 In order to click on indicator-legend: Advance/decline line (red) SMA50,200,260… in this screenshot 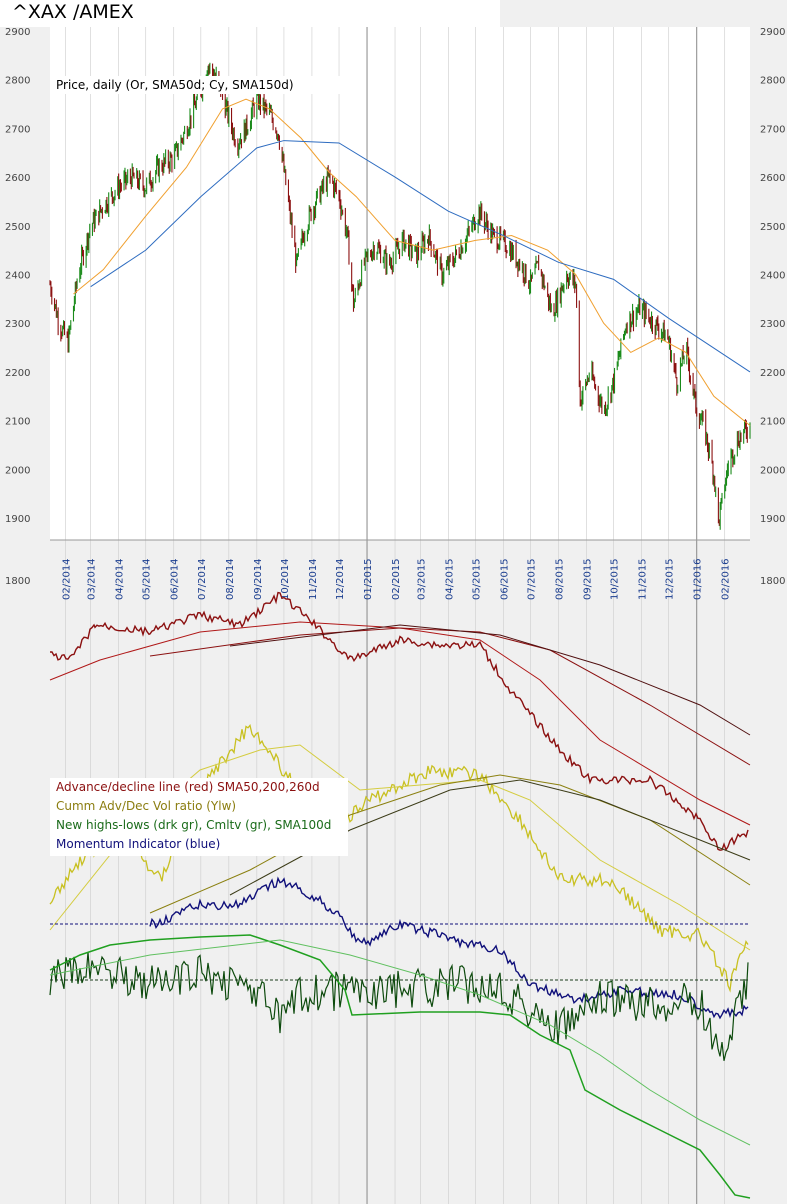, I will do `click(199, 817)`.